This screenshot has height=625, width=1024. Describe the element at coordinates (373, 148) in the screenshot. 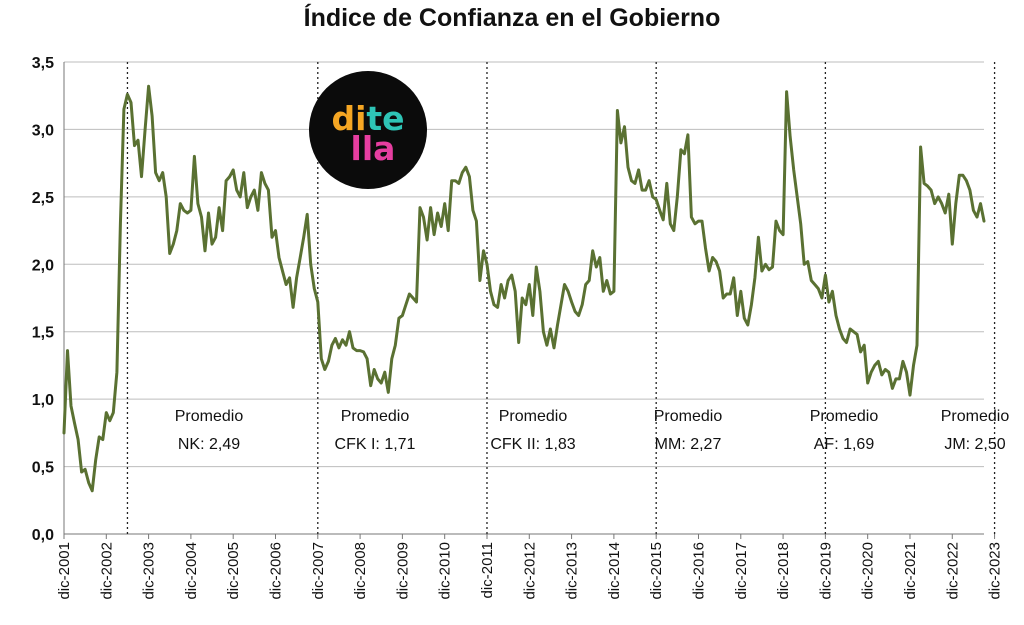

I see `logo-text-lla: lla` at that location.